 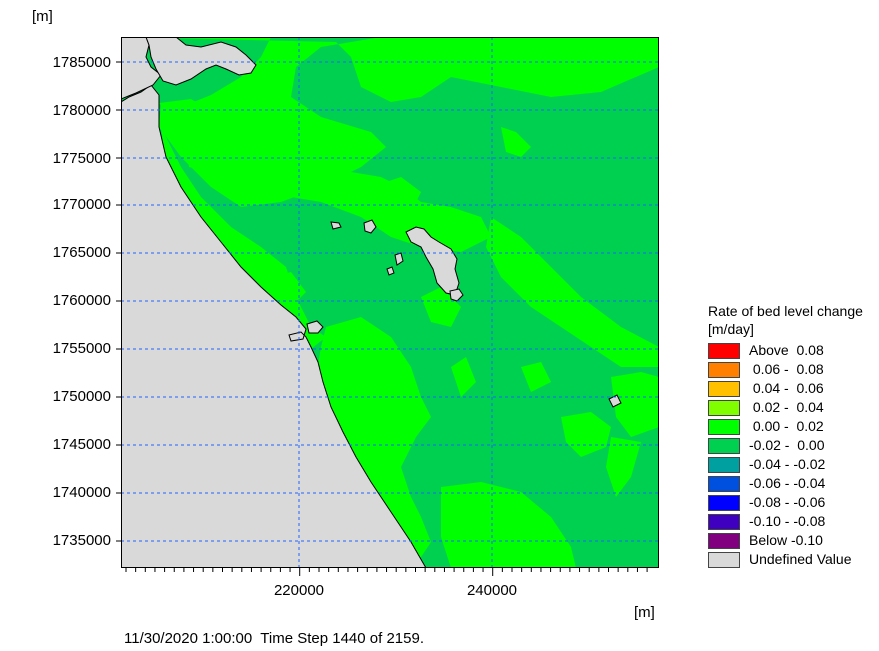 I want to click on y-tick-label: 1745000, so click(x=81, y=444).